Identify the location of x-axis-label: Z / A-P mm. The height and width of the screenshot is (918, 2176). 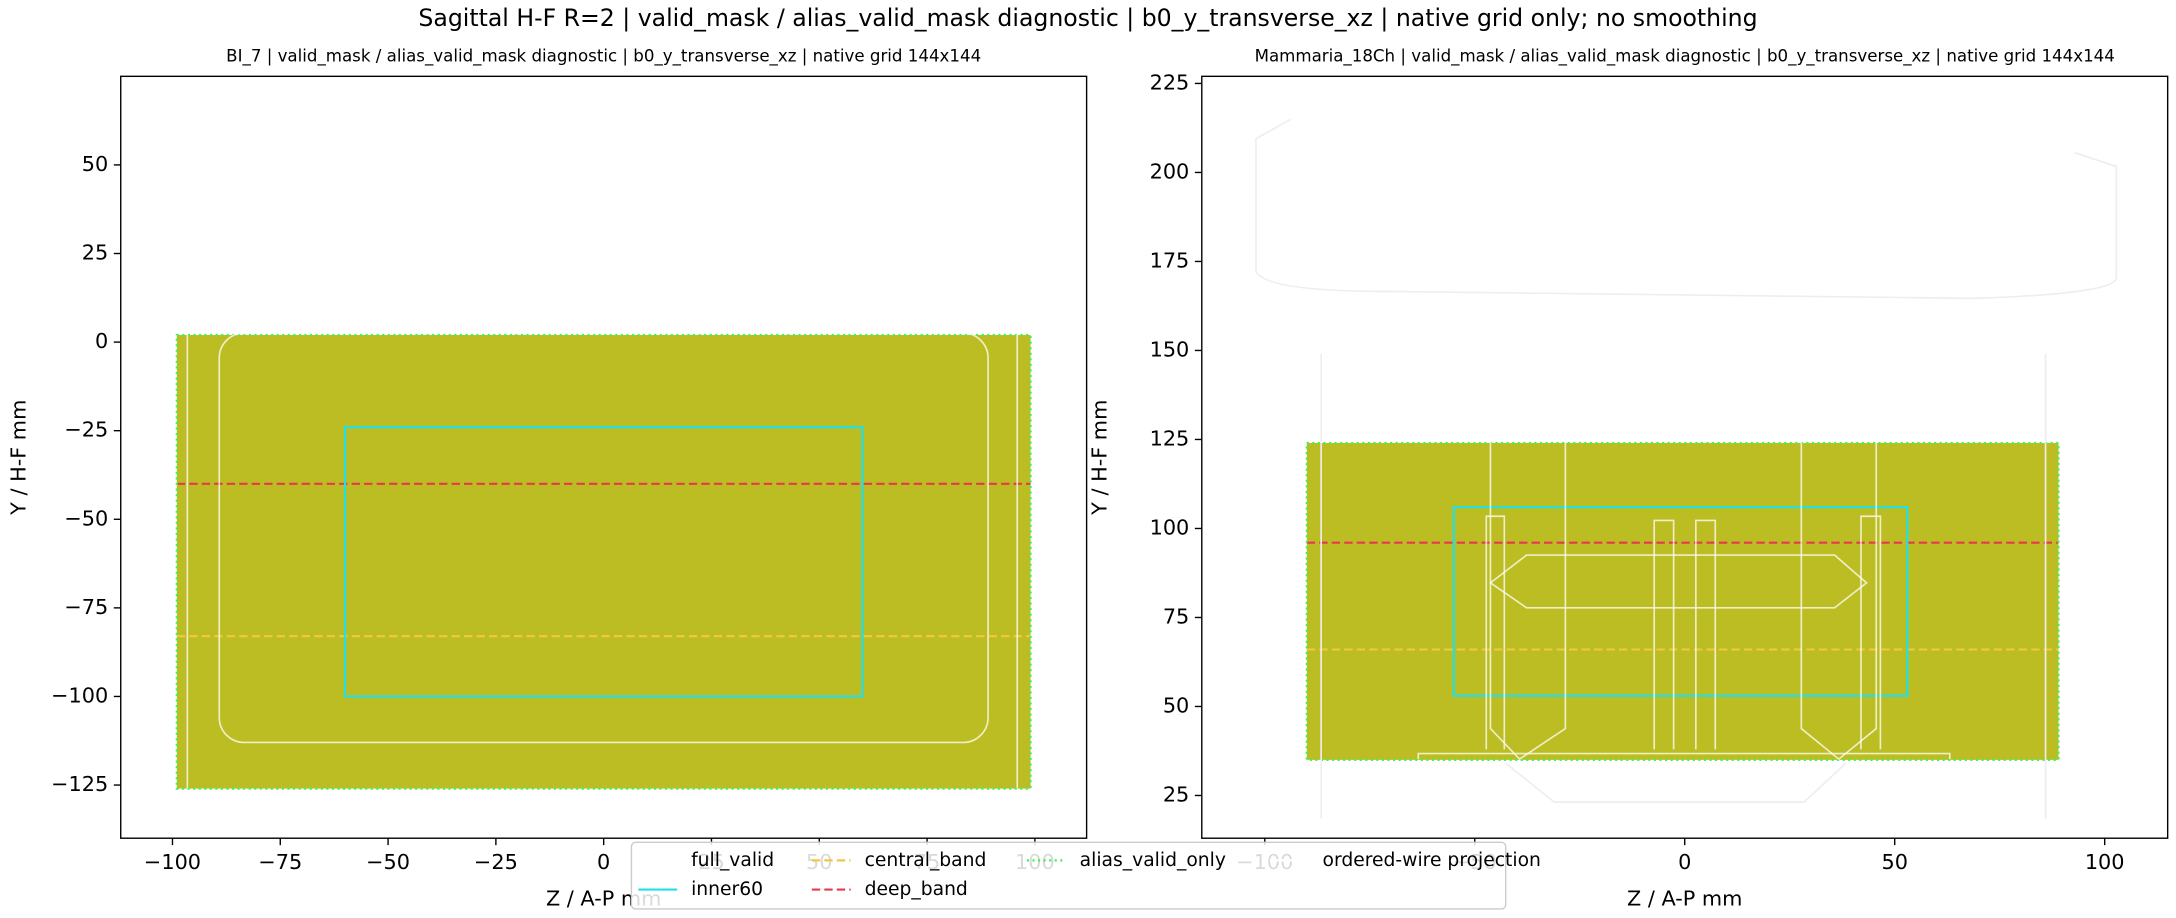
(1684, 898).